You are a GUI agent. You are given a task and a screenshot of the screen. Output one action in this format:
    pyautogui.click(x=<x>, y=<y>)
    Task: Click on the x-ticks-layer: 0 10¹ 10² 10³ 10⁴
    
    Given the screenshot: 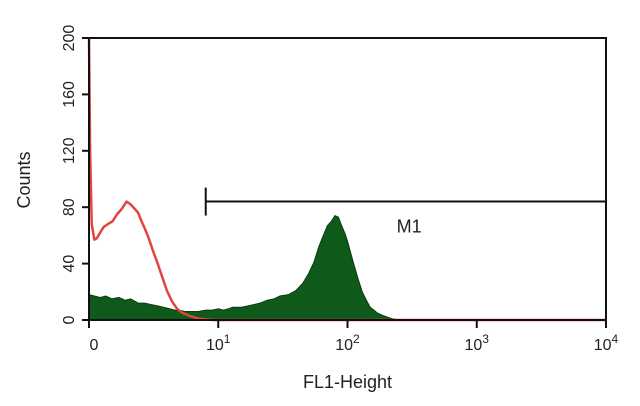 What is the action you would take?
    pyautogui.click(x=353, y=337)
    